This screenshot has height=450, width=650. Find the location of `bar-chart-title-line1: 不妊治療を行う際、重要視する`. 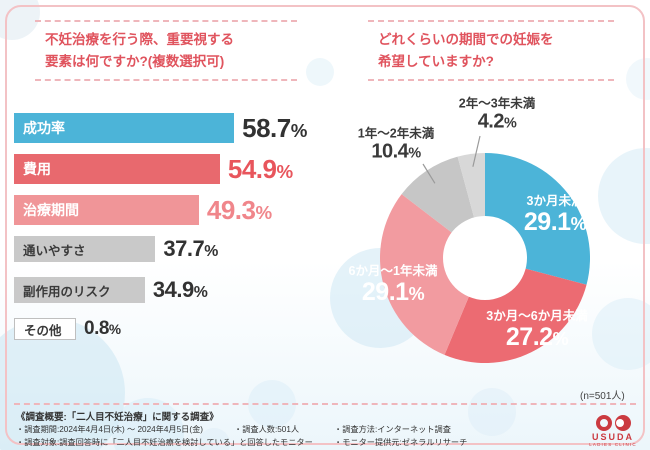

bar-chart-title-line1: 不妊治療を行う際、重要視する is located at coordinates (139, 39).